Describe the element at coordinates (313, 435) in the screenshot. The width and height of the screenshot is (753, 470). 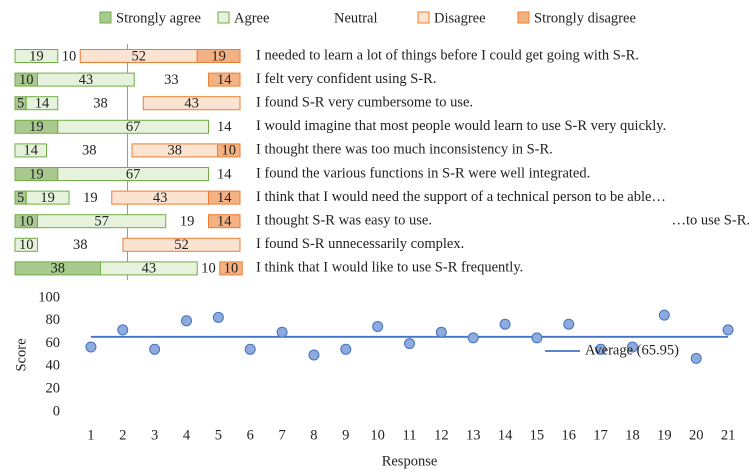
I see `x-tick-label: 8` at that location.